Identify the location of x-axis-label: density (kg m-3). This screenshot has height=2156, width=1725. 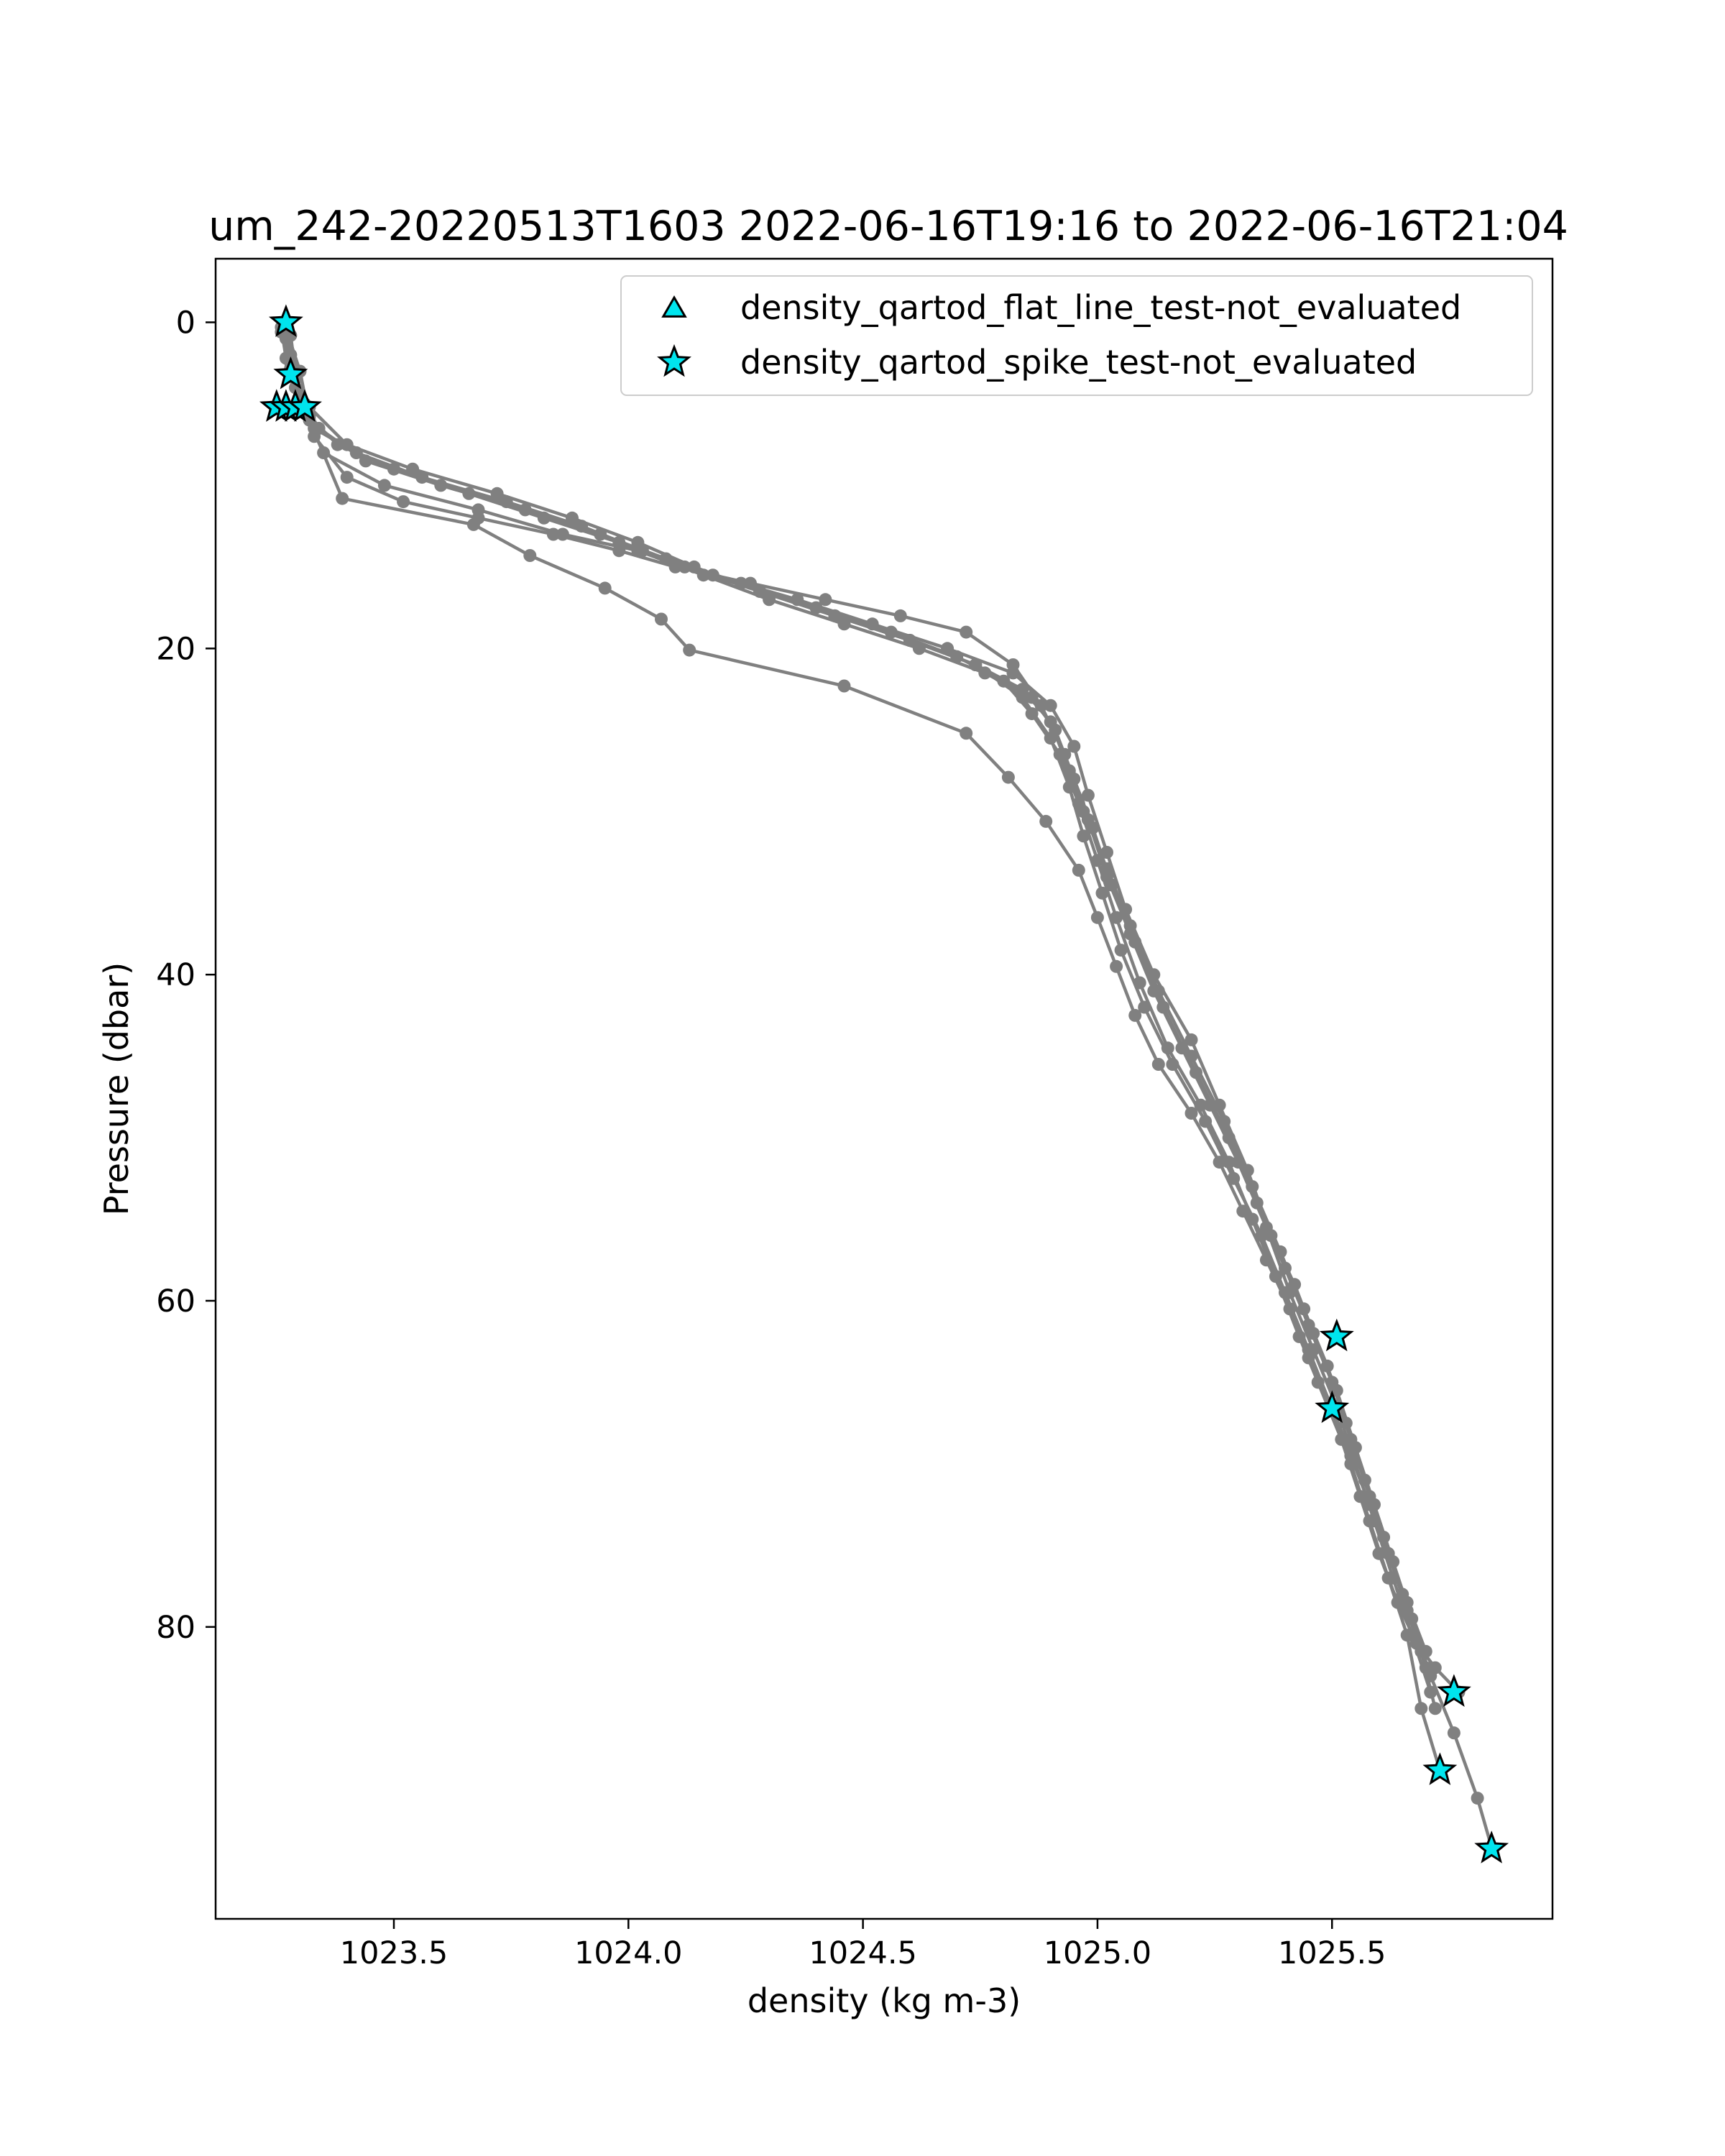
(884, 2000).